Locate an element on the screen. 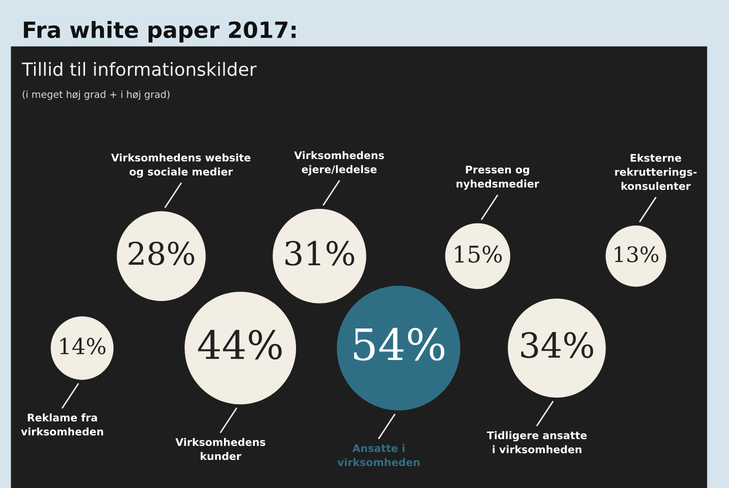 Image resolution: width=729 pixels, height=488 pixels. data-label: 31% is located at coordinates (319, 253).